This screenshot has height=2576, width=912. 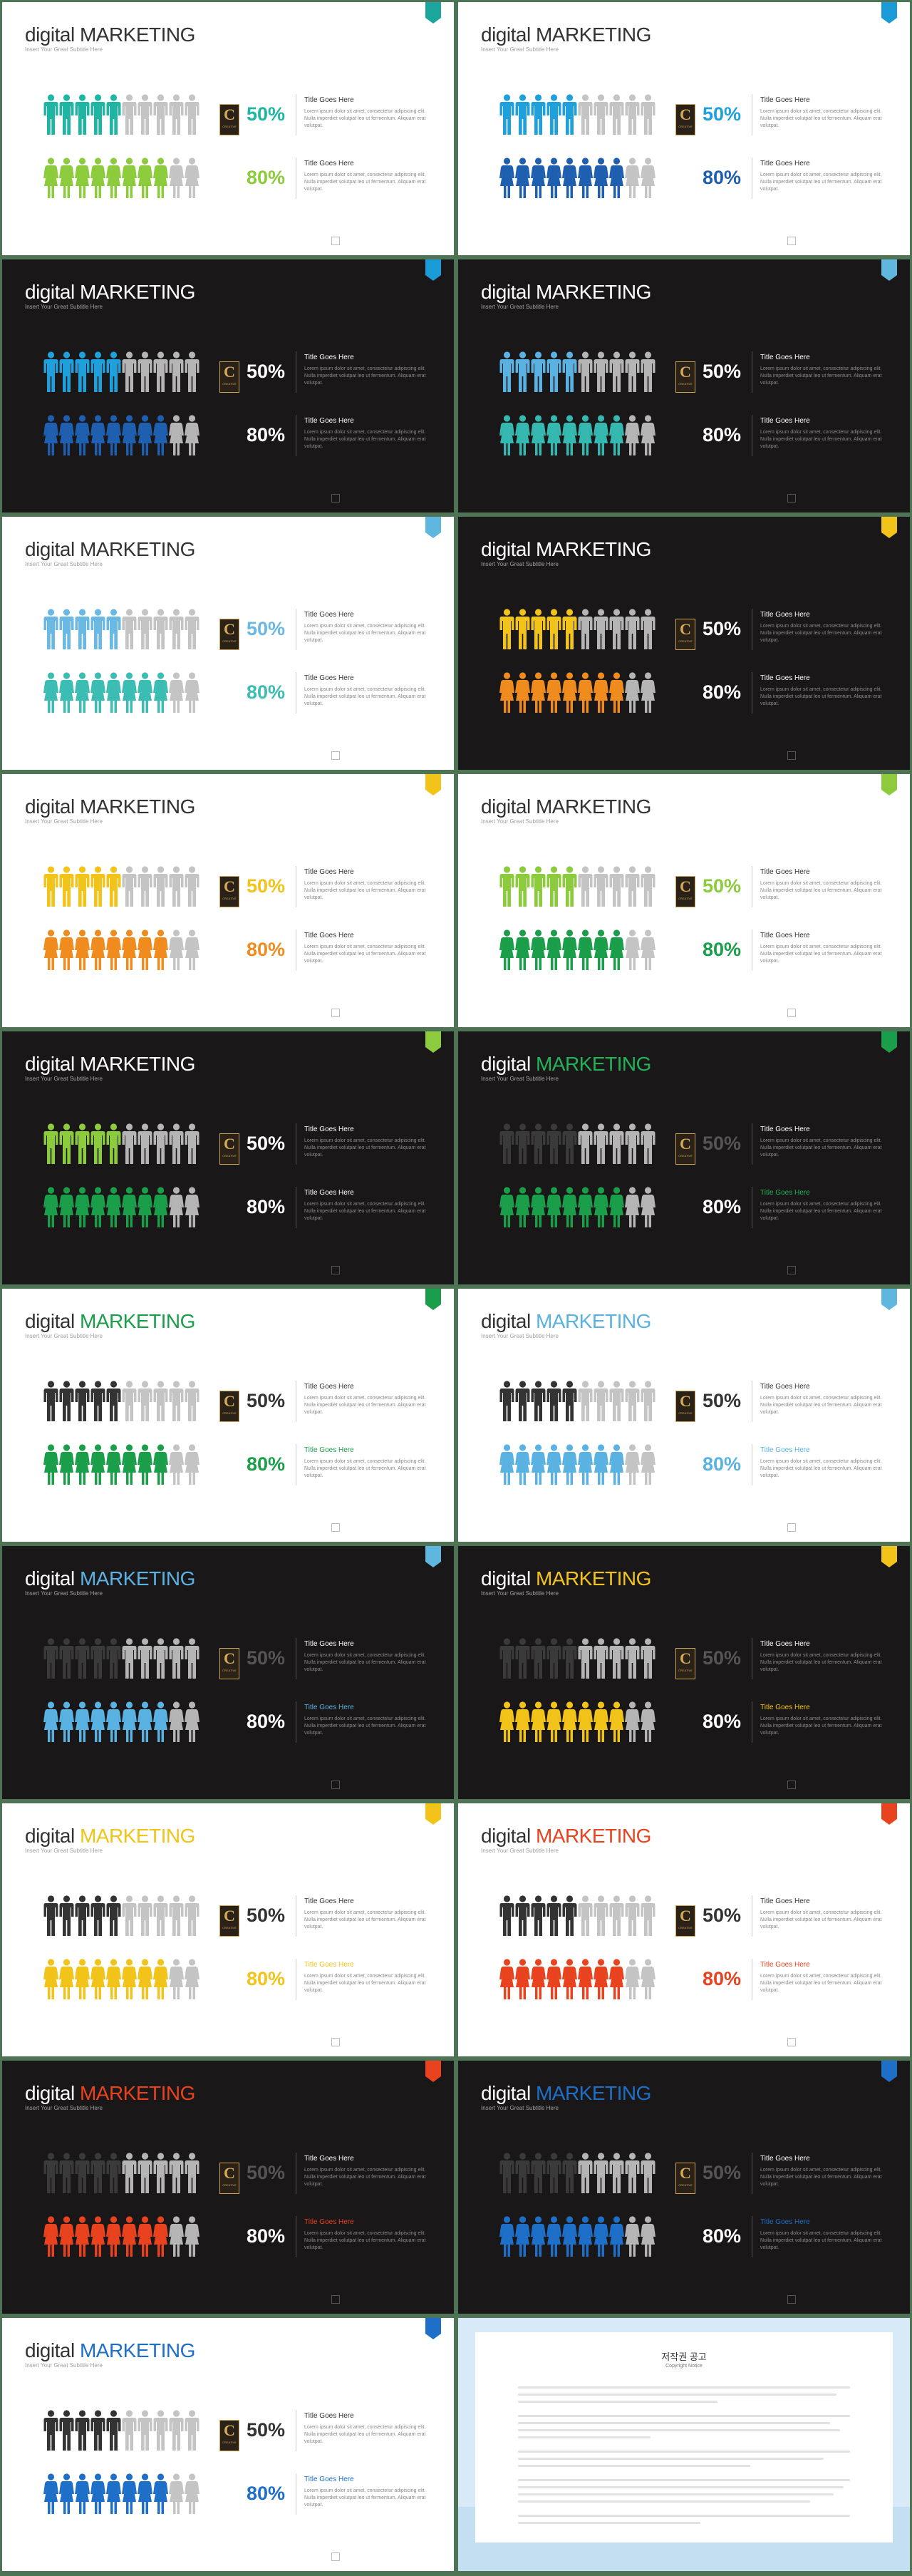 What do you see at coordinates (684, 2457) in the screenshot?
I see `notice-text-lines` at bounding box center [684, 2457].